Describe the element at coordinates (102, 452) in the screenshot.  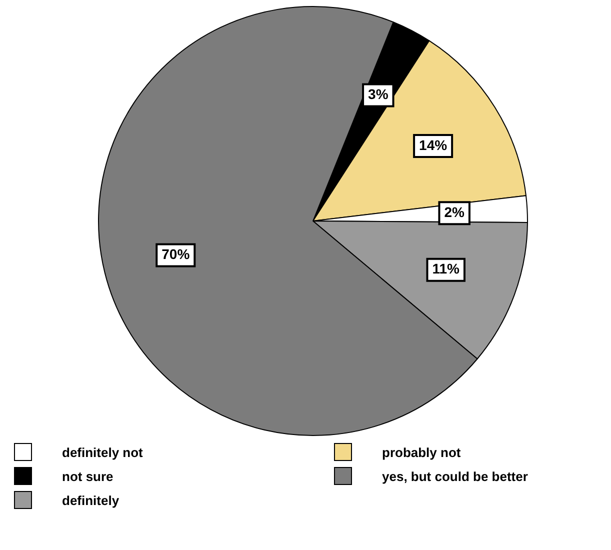
I see `legend-label: definitely not` at that location.